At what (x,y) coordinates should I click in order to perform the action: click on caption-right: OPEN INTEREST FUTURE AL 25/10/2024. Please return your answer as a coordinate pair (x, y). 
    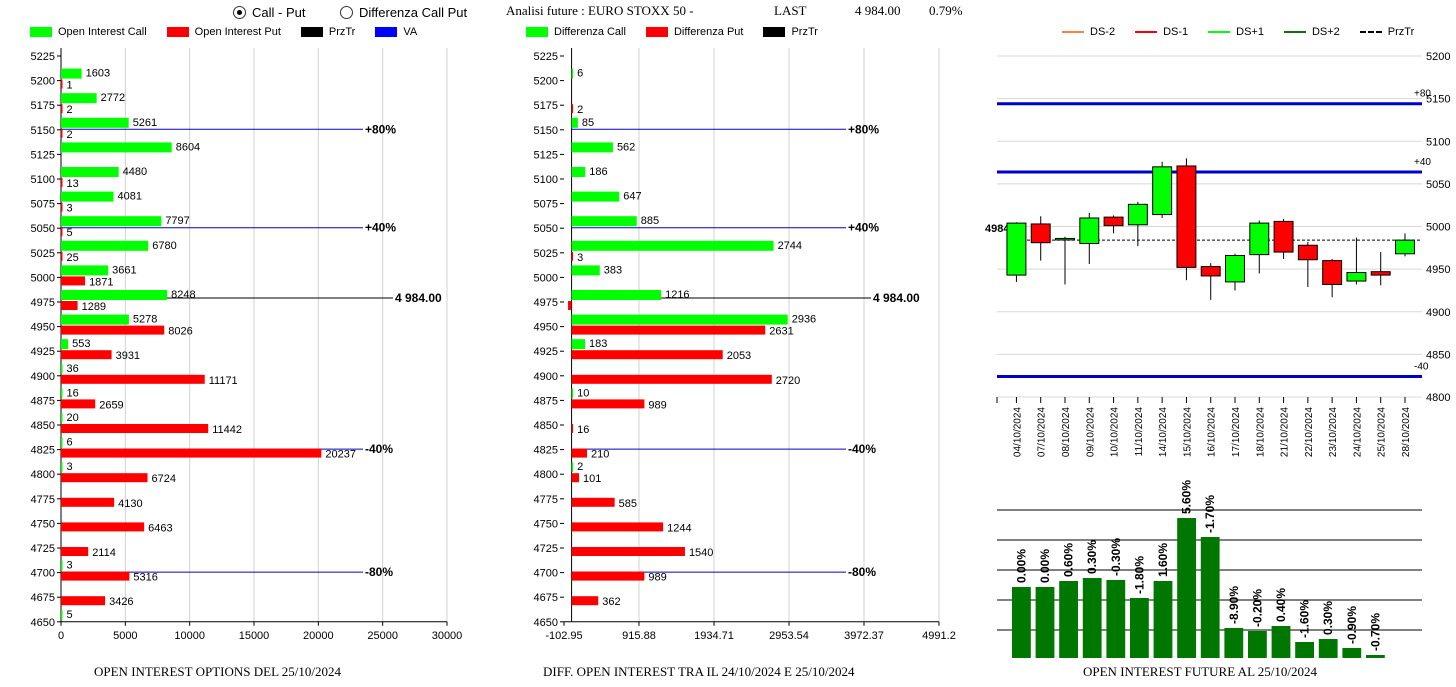
    Looking at the image, I should click on (1200, 671).